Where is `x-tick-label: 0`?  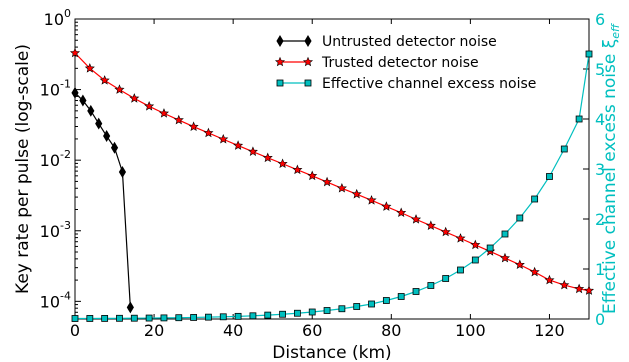 x-tick-label: 0 is located at coordinates (75, 330).